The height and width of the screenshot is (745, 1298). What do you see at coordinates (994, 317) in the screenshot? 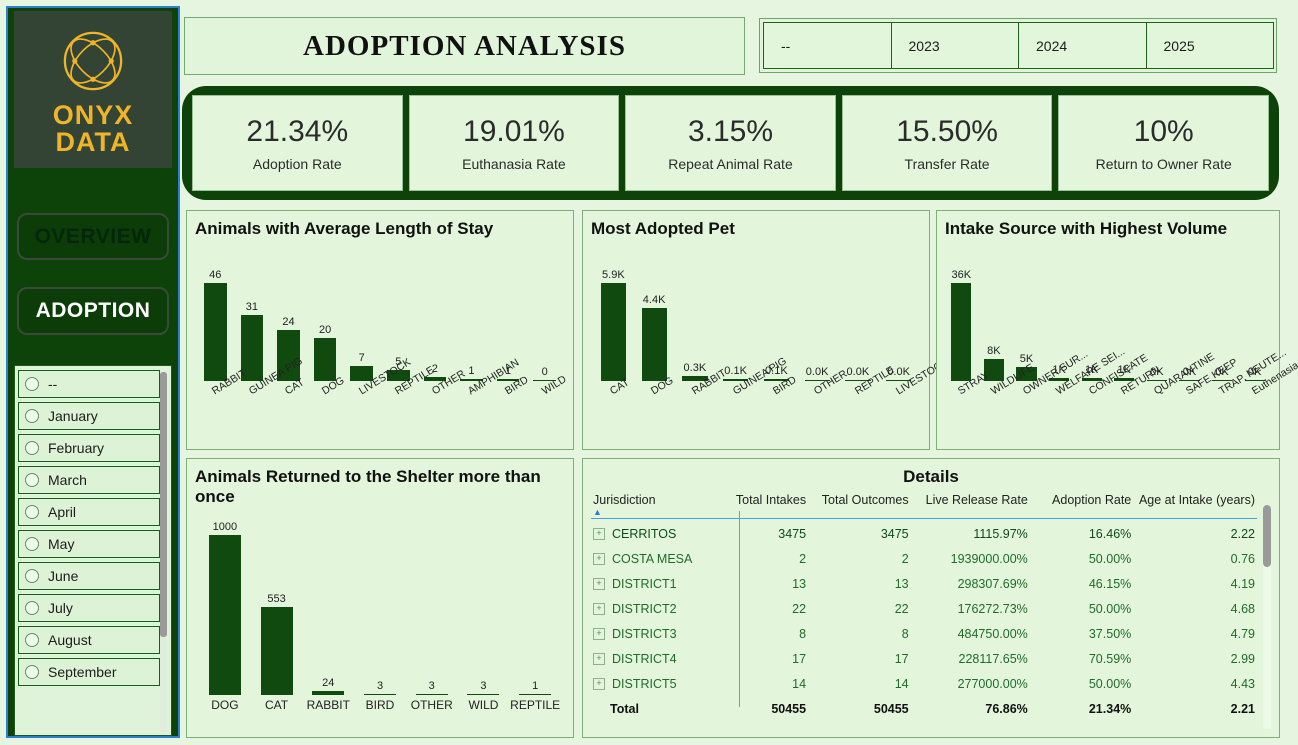
I see `bar-column: 8K` at bounding box center [994, 317].